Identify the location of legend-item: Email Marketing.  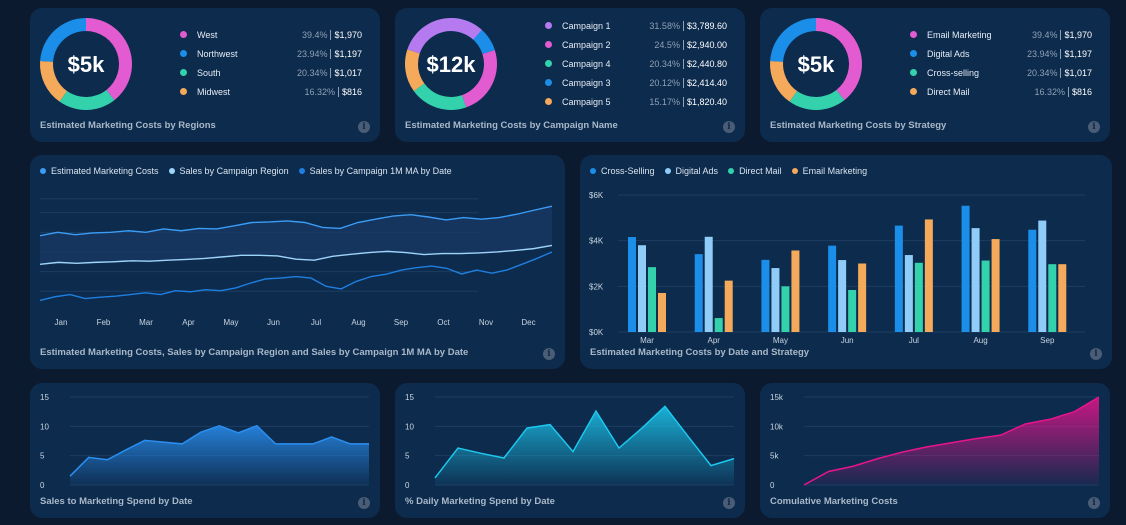
(829, 171).